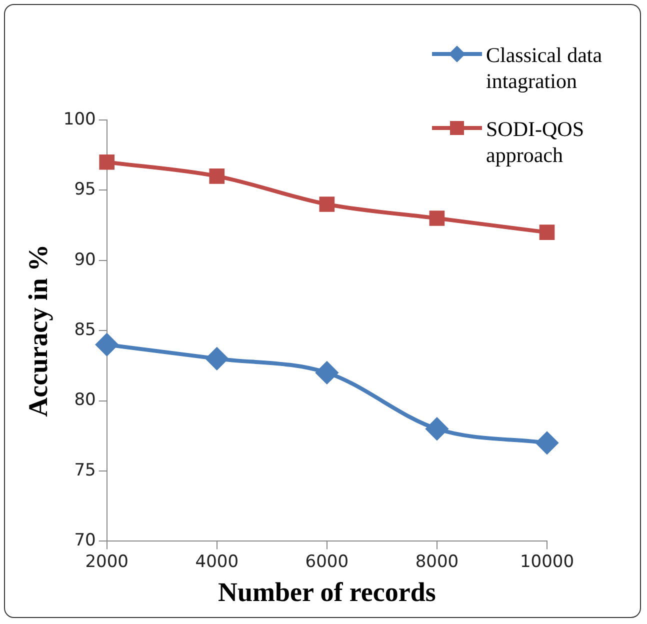 This screenshot has width=647, height=624. What do you see at coordinates (106, 562) in the screenshot?
I see `x-tick-label: 2000` at bounding box center [106, 562].